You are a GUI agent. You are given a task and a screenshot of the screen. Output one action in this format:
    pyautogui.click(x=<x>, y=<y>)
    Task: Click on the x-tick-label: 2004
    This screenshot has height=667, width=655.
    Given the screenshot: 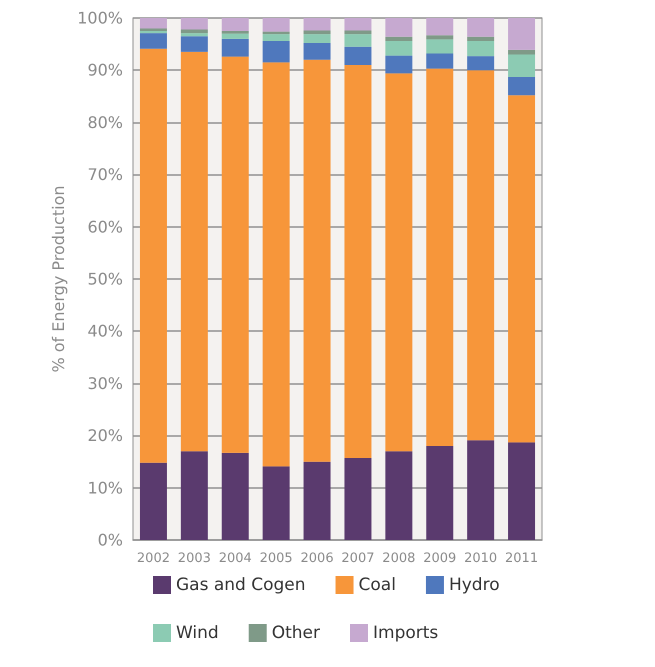 What is the action you would take?
    pyautogui.click(x=235, y=558)
    